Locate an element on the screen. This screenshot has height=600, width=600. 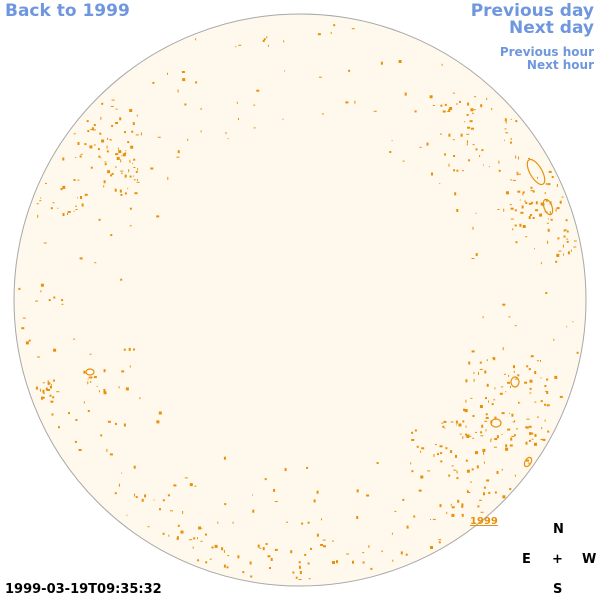
next-hour-link: Next hour is located at coordinates (560, 65).